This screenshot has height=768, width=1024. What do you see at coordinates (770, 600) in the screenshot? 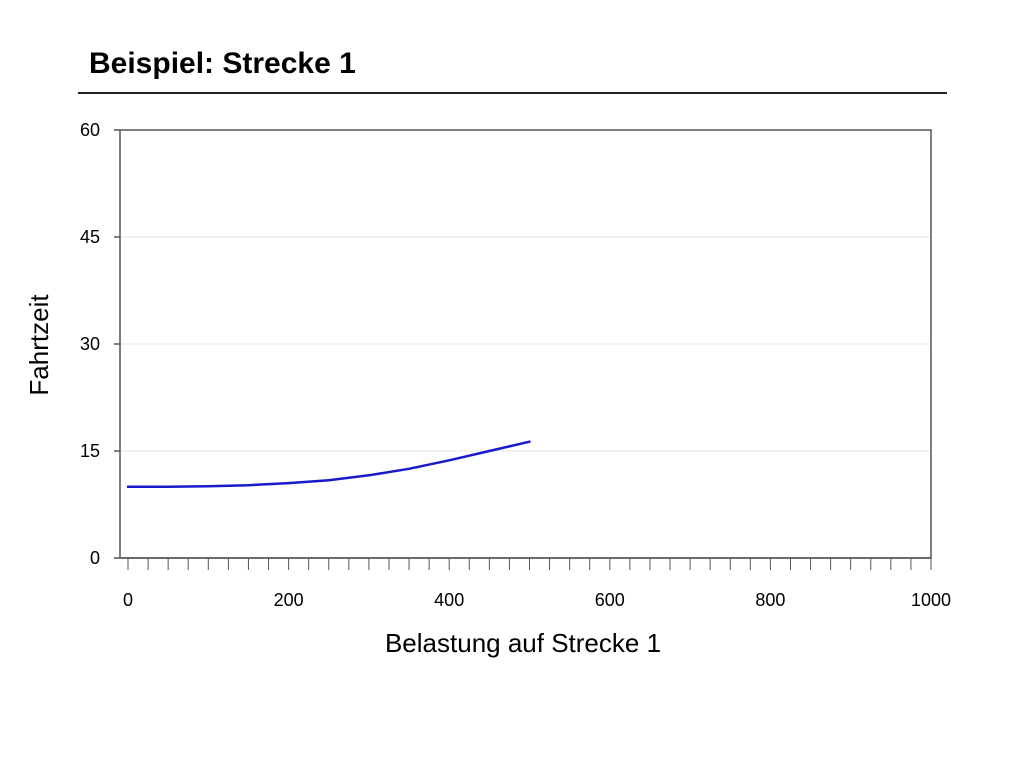
I see `x-tick-label-800: 800` at bounding box center [770, 600].